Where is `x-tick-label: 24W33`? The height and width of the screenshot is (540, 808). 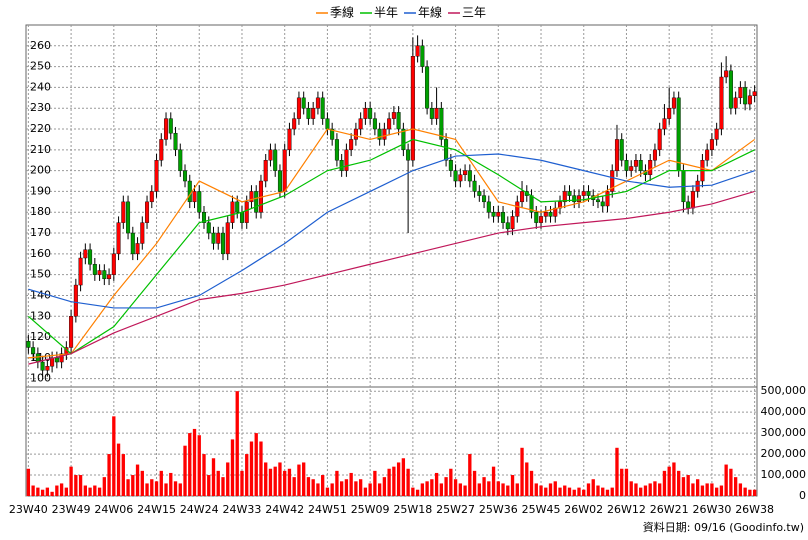 x-tick-label: 24W33 is located at coordinates (242, 509).